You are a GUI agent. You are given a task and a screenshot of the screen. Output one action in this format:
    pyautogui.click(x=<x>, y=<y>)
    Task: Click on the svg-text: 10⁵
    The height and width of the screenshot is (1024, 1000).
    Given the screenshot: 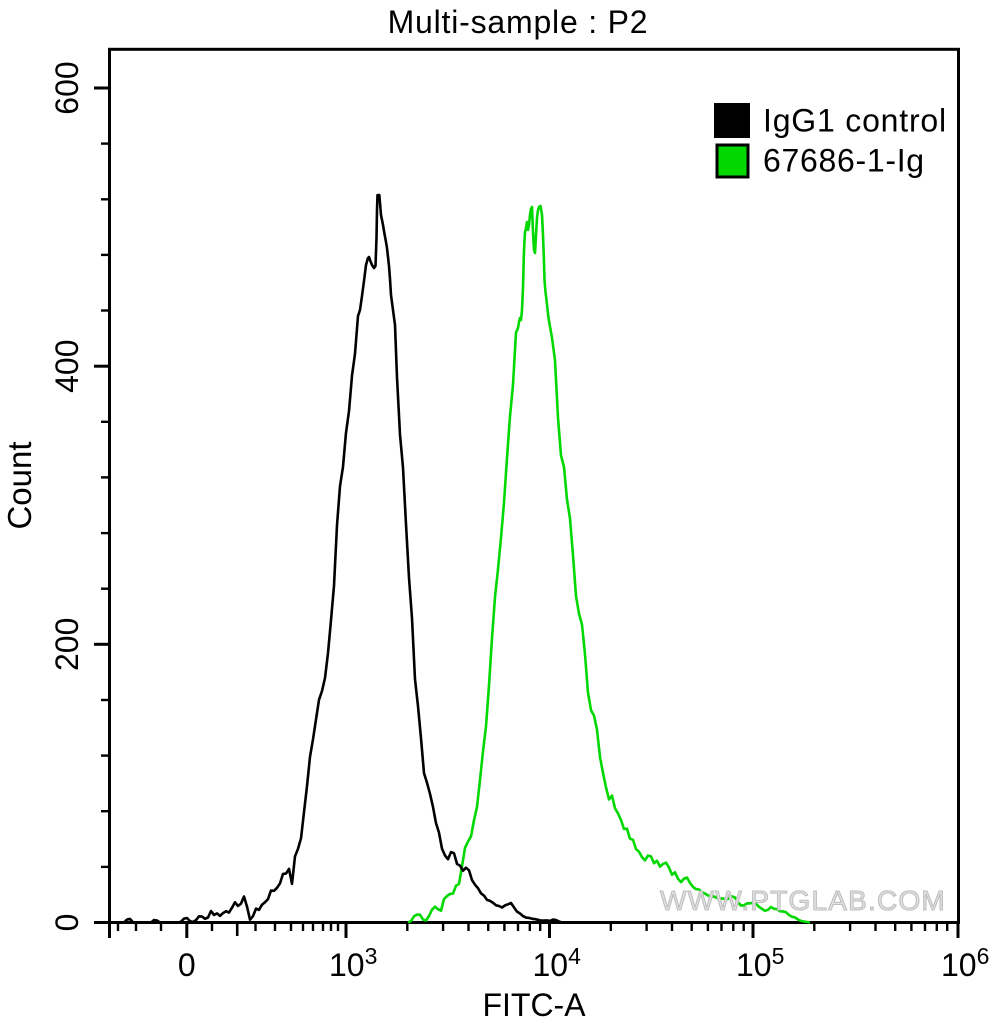 What is the action you would take?
    pyautogui.click(x=760, y=963)
    